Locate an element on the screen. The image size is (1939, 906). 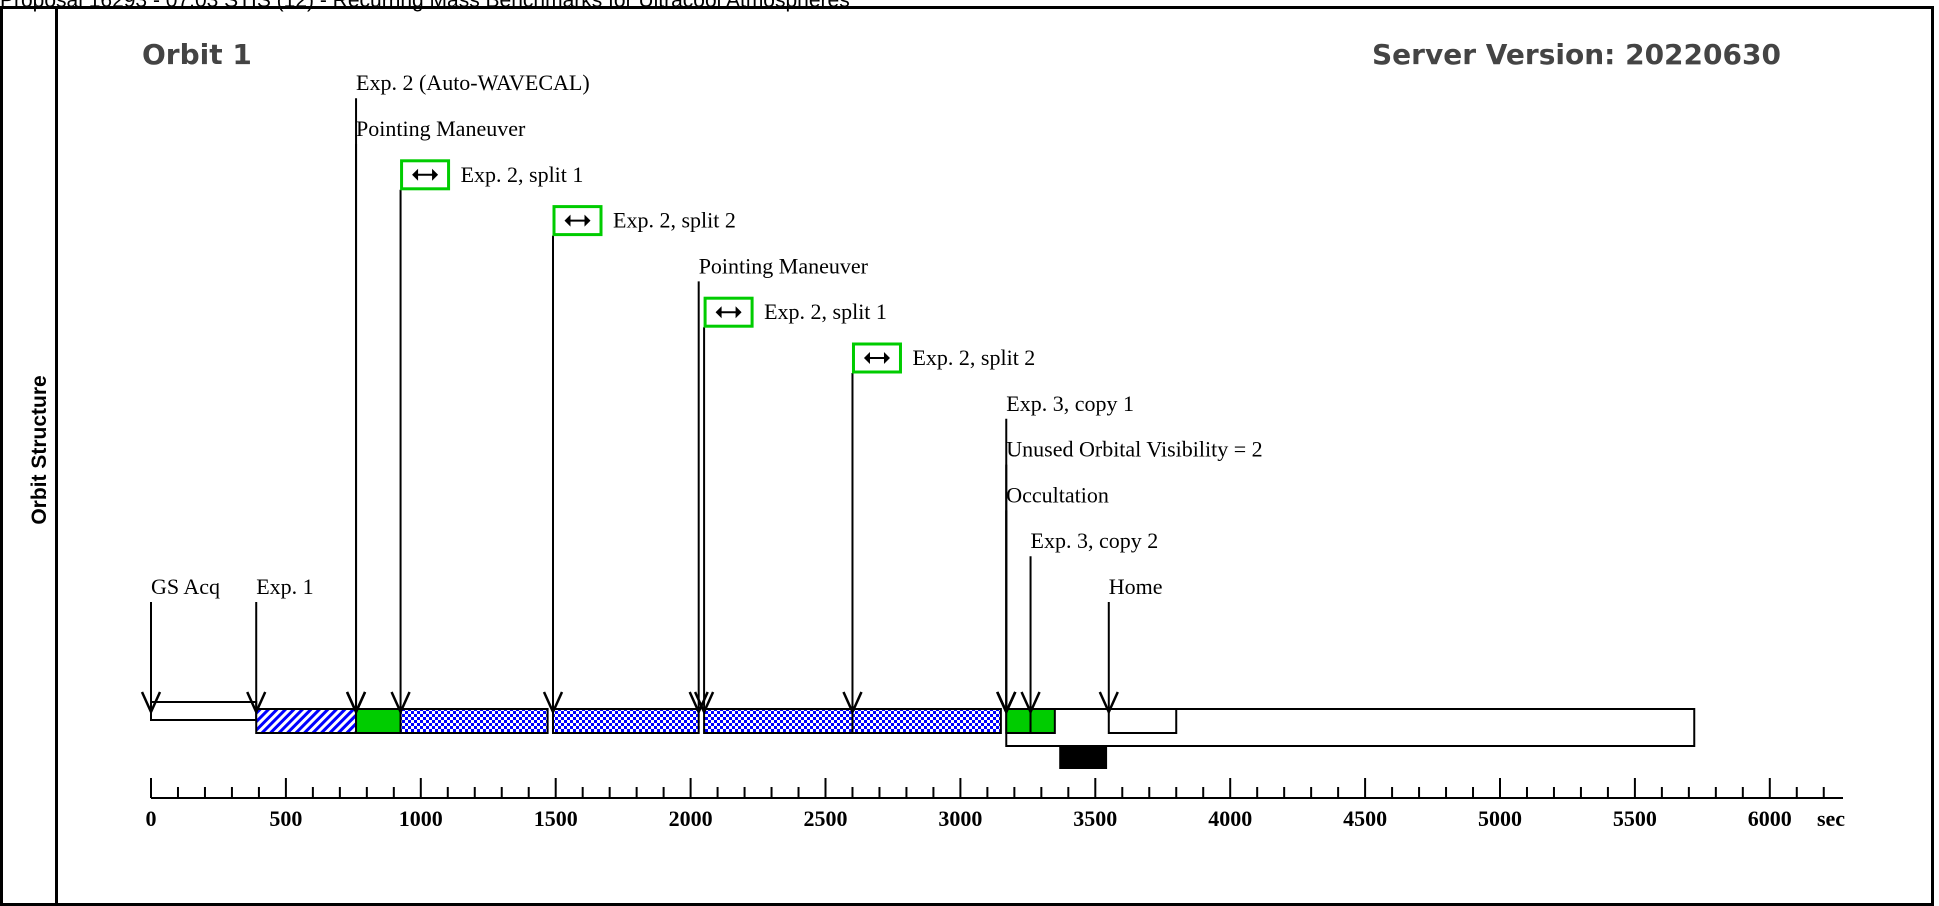
event-6: Pointing Maneuver is located at coordinates (778, 484).